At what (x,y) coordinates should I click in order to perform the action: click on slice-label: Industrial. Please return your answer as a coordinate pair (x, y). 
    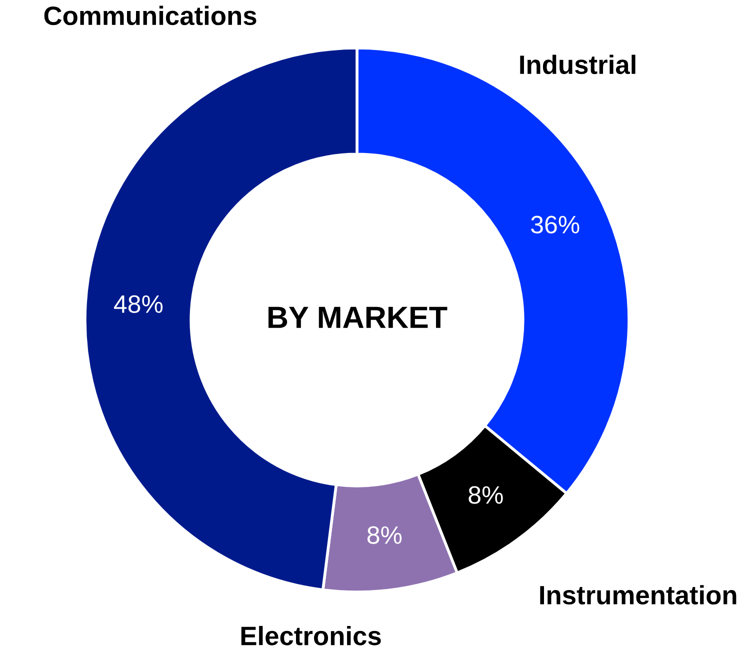
    Looking at the image, I should click on (578, 64).